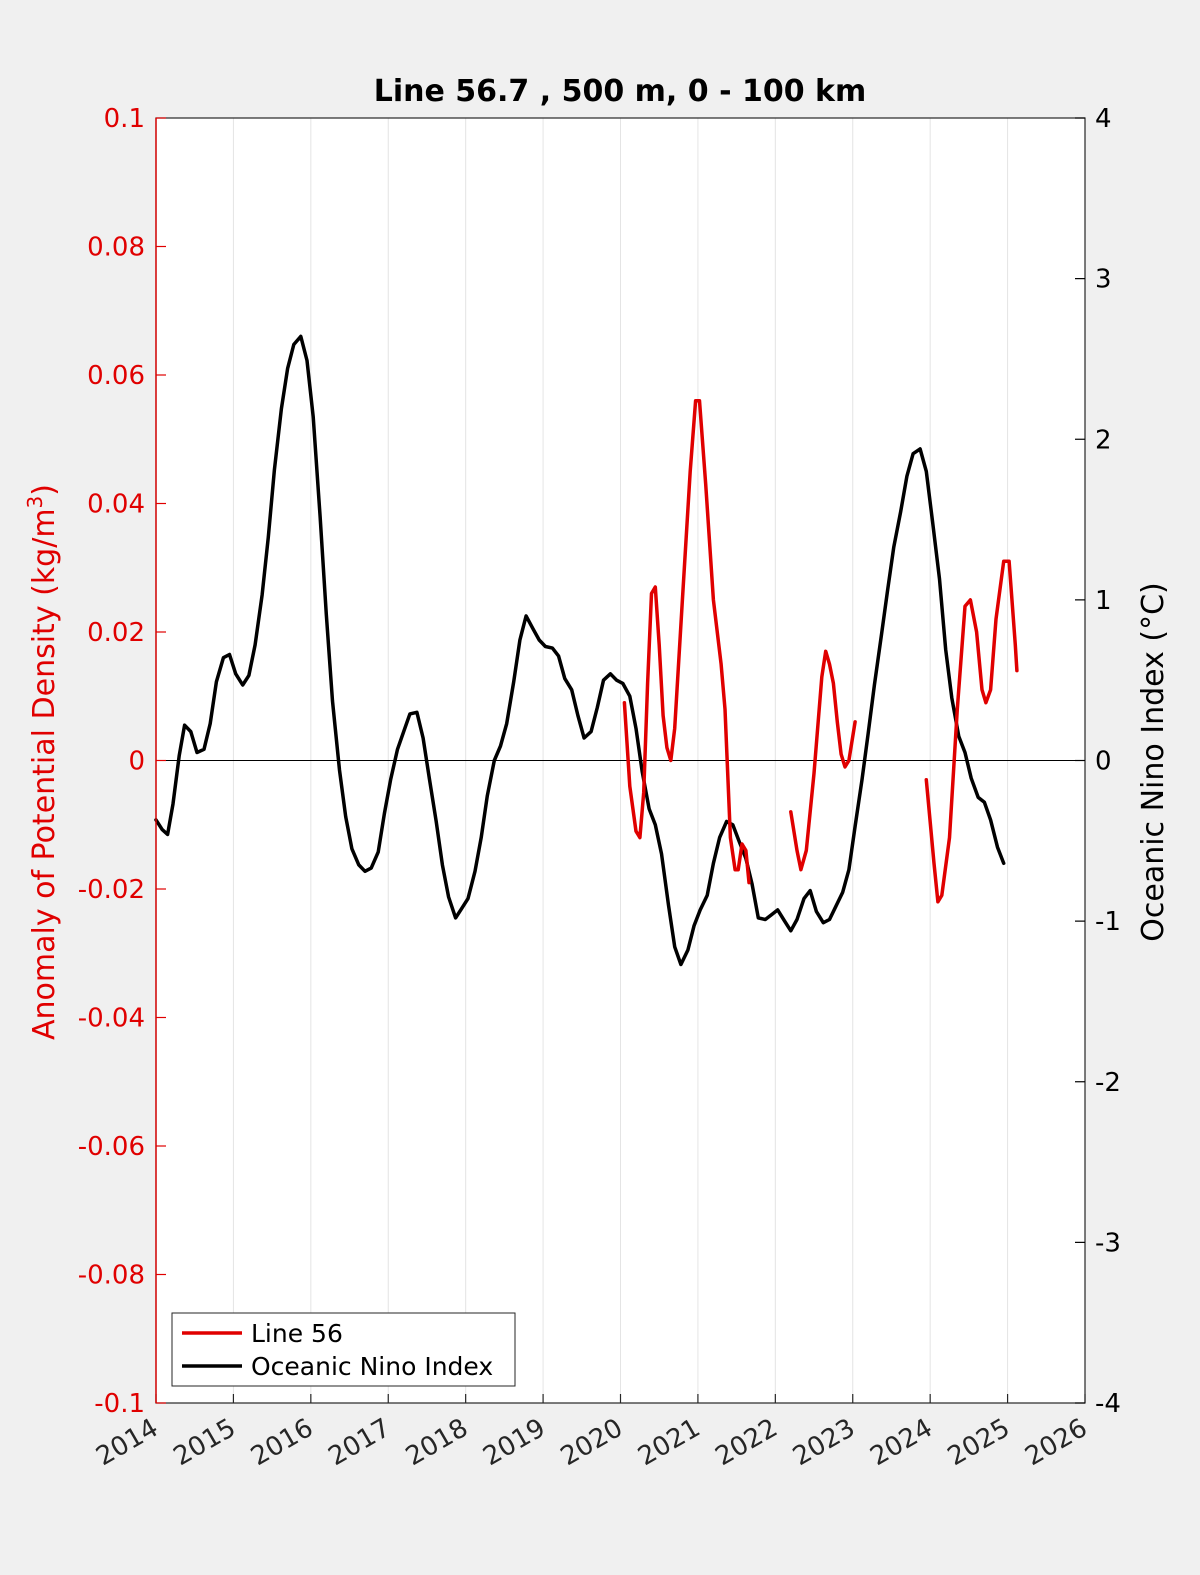 Image resolution: width=1200 pixels, height=1575 pixels. I want to click on y-right-tick-label: -2, so click(1108, 1083).